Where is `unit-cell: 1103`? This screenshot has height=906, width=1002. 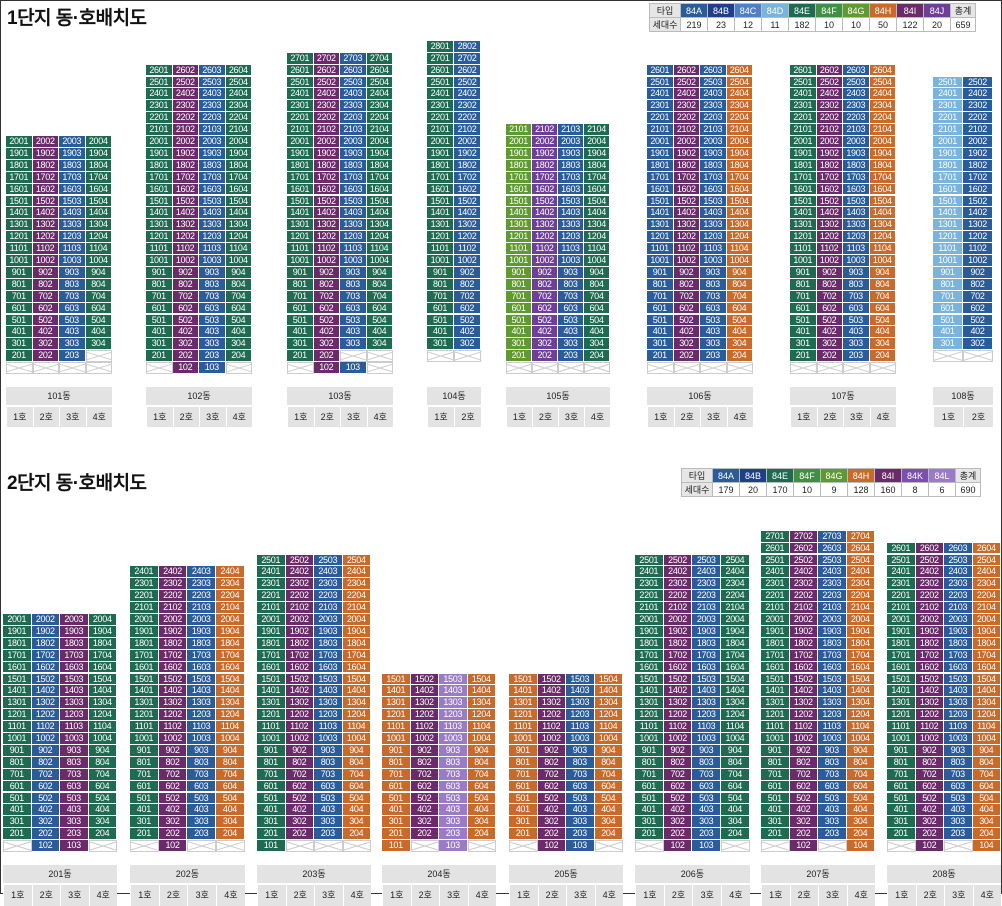
unit-cell: 1103 is located at coordinates (713, 249).